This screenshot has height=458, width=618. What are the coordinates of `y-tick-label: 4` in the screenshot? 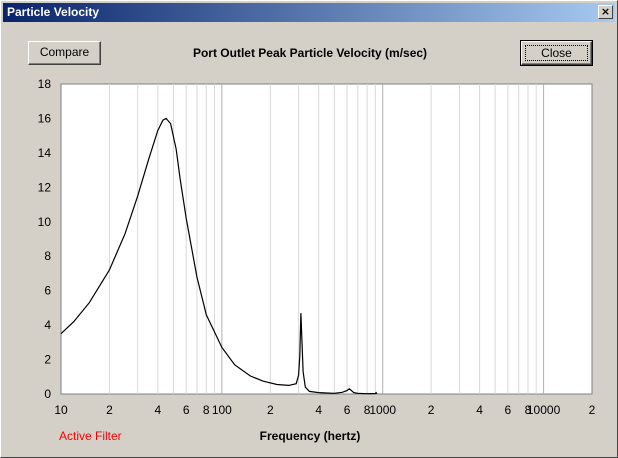 It's located at (47, 325).